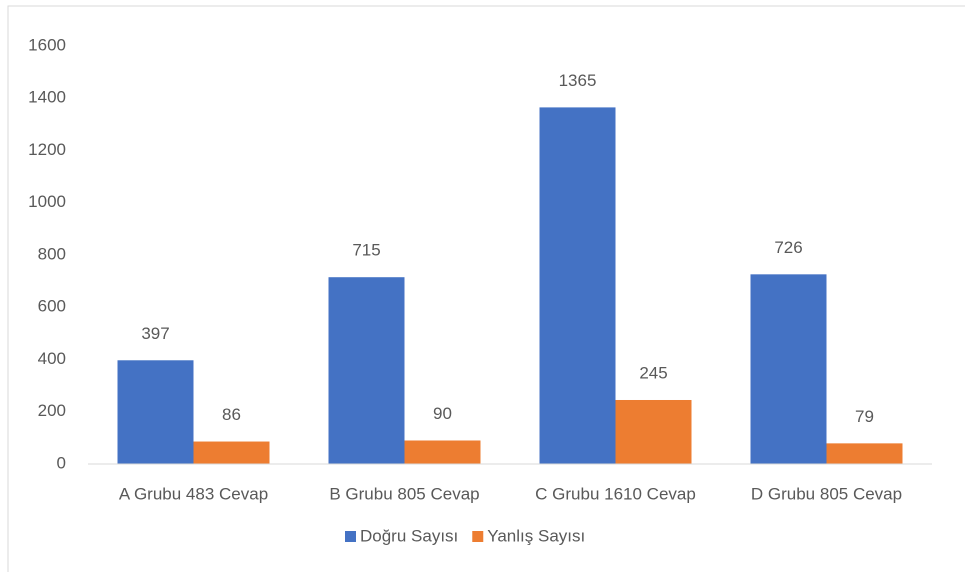  What do you see at coordinates (442, 413) in the screenshot?
I see `data-label: 90` at bounding box center [442, 413].